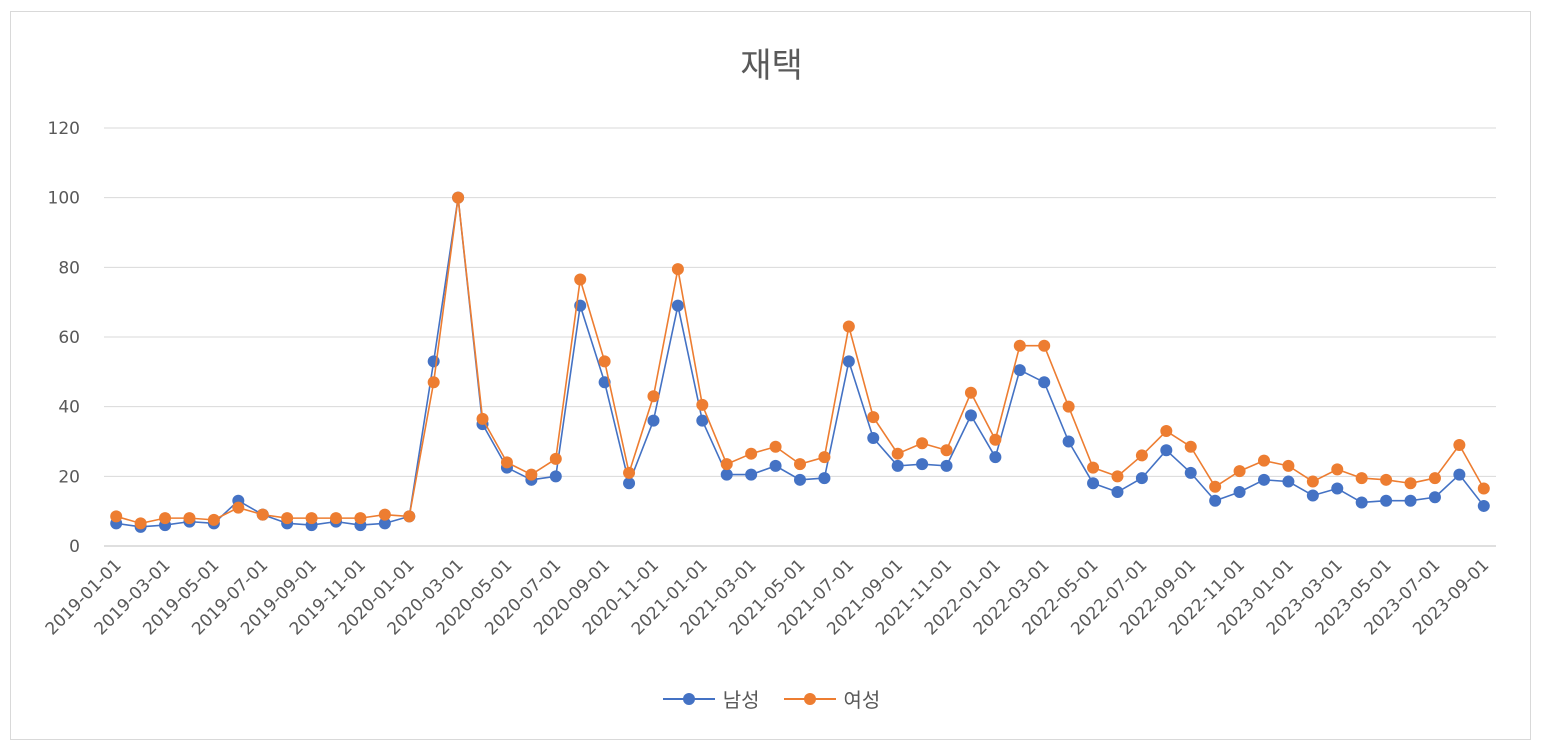 Image resolution: width=1543 pixels, height=748 pixels. What do you see at coordinates (64, 199) in the screenshot?
I see `y-tick-label: 100` at bounding box center [64, 199].